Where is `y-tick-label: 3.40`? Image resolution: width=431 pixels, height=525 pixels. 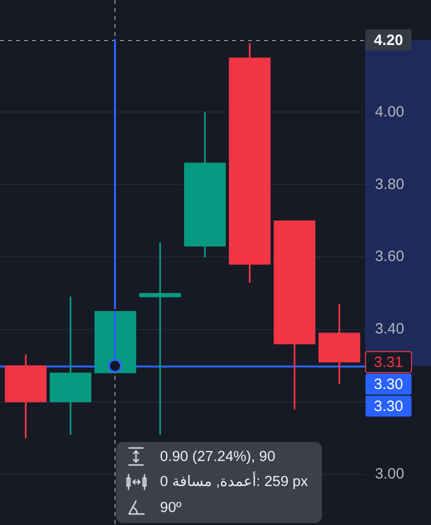 y-tick-label: 3.40 is located at coordinates (389, 329).